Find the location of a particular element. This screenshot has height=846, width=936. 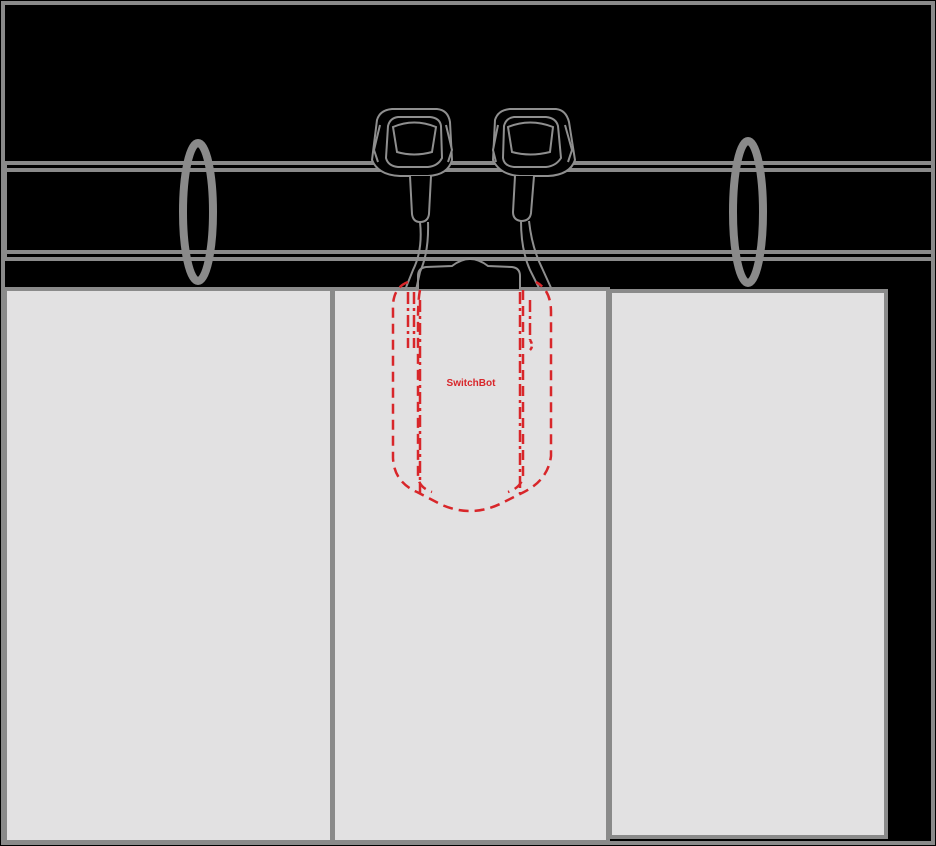

switchbot-device-icon is located at coordinates (469, 273).